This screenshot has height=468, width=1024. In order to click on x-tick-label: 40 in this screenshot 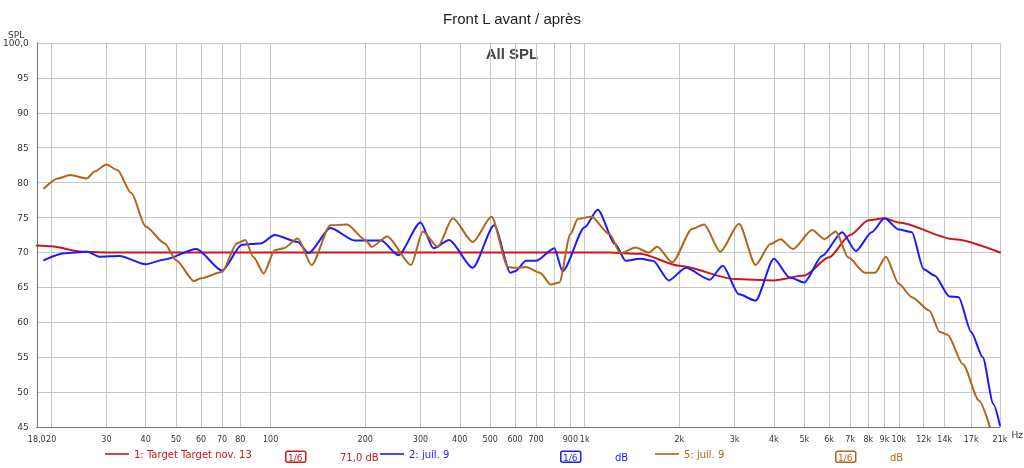, I will do `click(145, 439)`.